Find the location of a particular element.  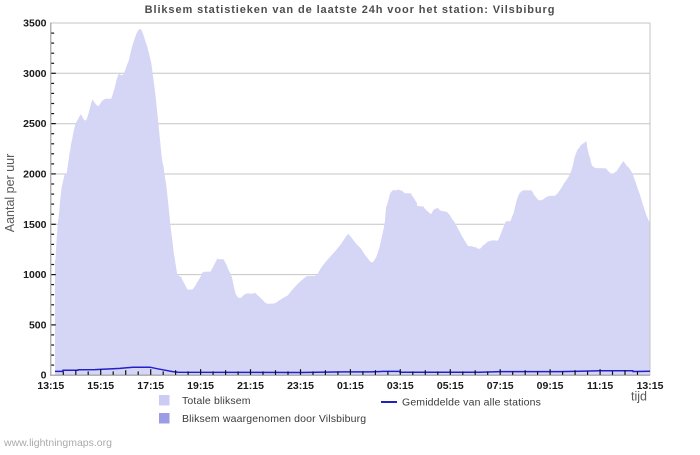

svg-text: 17:15 is located at coordinates (150, 386).